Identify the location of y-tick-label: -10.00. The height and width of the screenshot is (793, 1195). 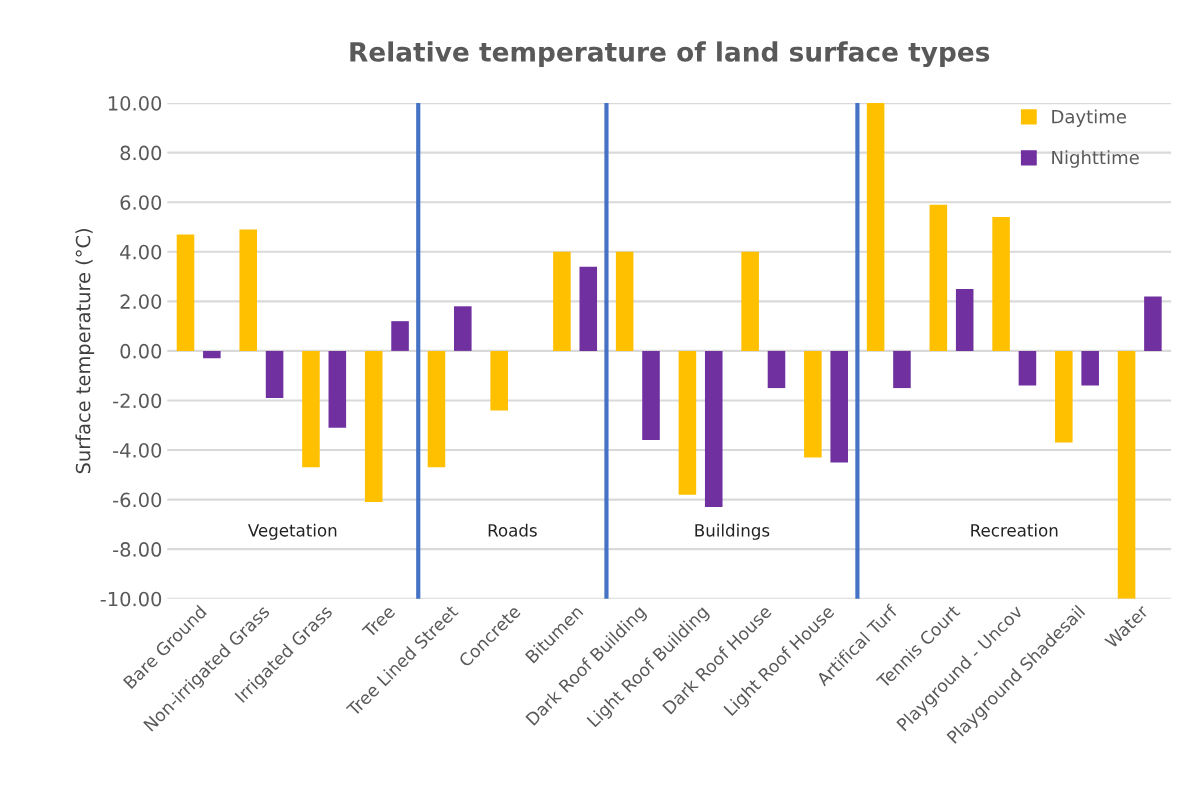
(131, 599).